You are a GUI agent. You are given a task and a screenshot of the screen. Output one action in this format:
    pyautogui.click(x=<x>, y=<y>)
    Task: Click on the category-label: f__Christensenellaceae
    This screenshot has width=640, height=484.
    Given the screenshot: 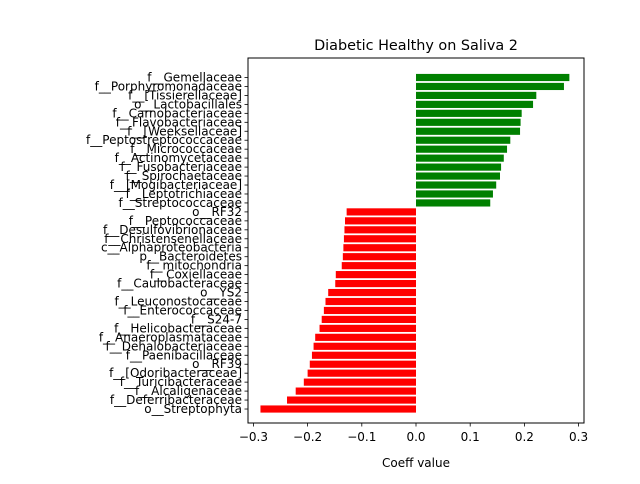 What is the action you would take?
    pyautogui.click(x=173, y=239)
    